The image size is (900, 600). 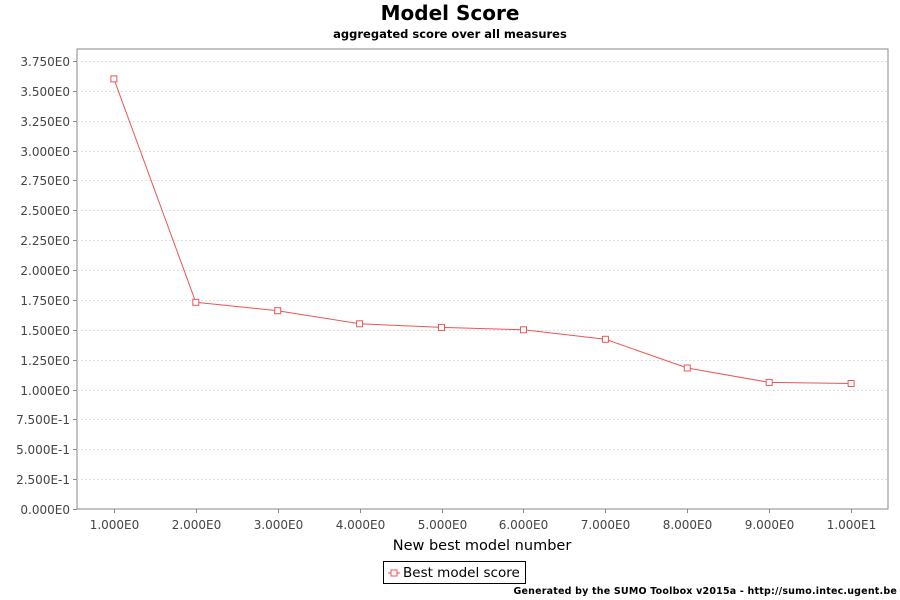 I want to click on x-axis-label: New best model number, so click(x=482, y=546).